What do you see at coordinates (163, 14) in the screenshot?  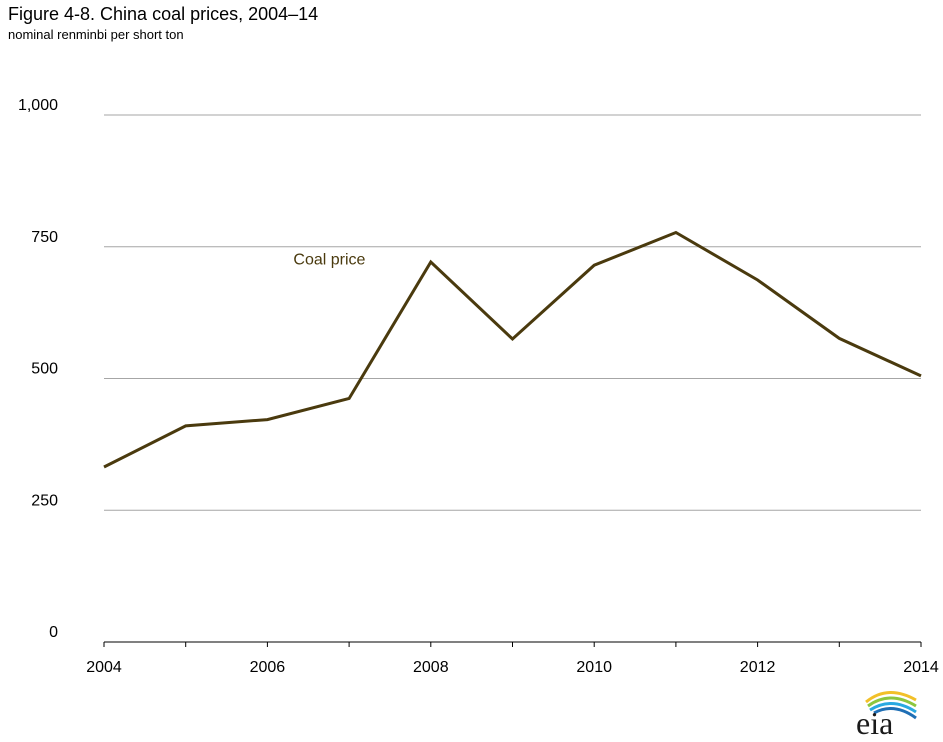 I see `chart-title: Figure 4-8. China coal prices, 2004–14` at bounding box center [163, 14].